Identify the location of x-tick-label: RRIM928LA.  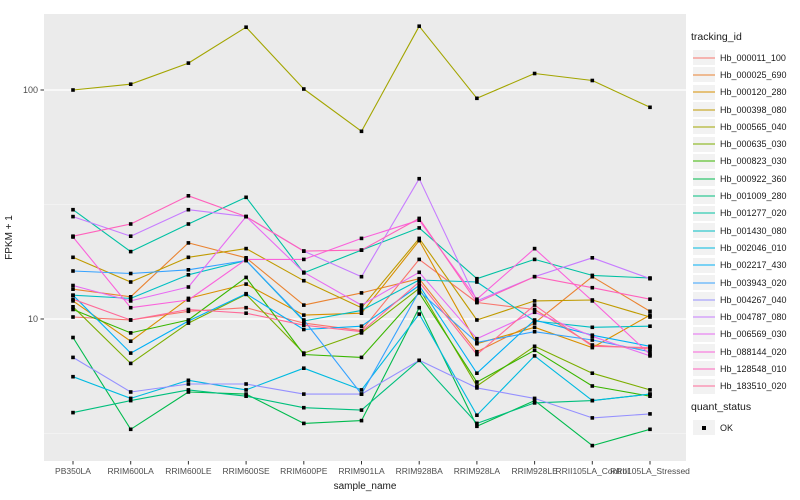
(477, 471).